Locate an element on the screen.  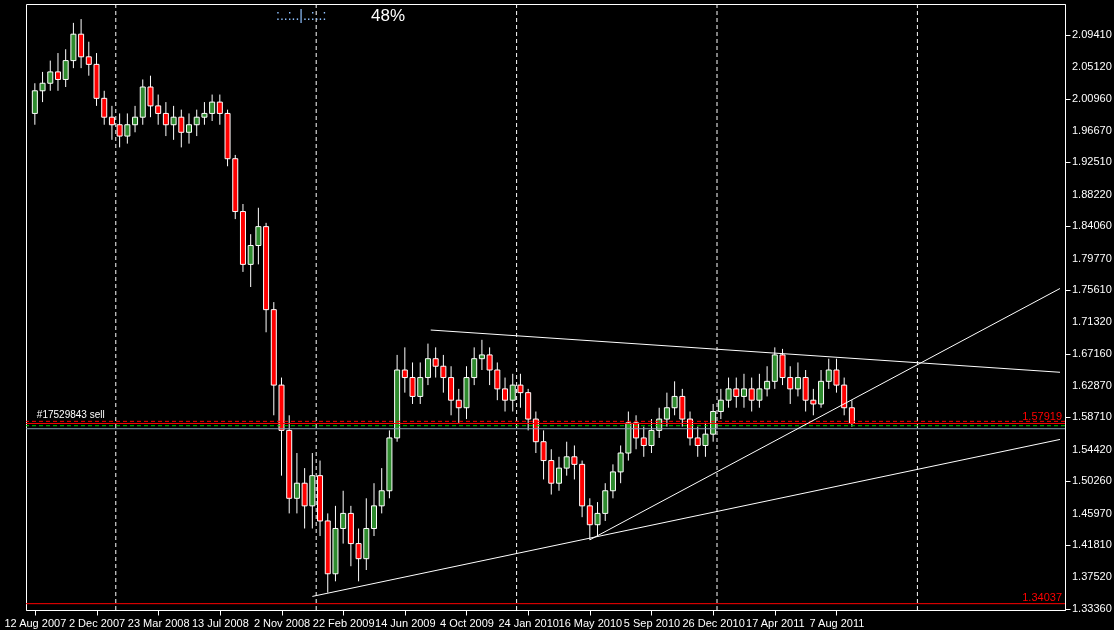
x-tick-label: 23 Mar 2008 is located at coordinates (158, 622).